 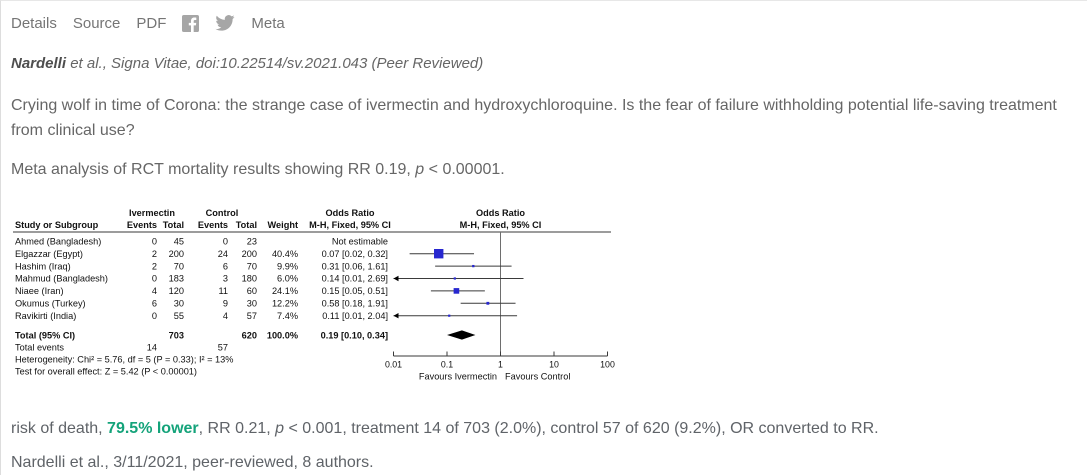 I want to click on svg-text: 620, so click(x=249, y=336).